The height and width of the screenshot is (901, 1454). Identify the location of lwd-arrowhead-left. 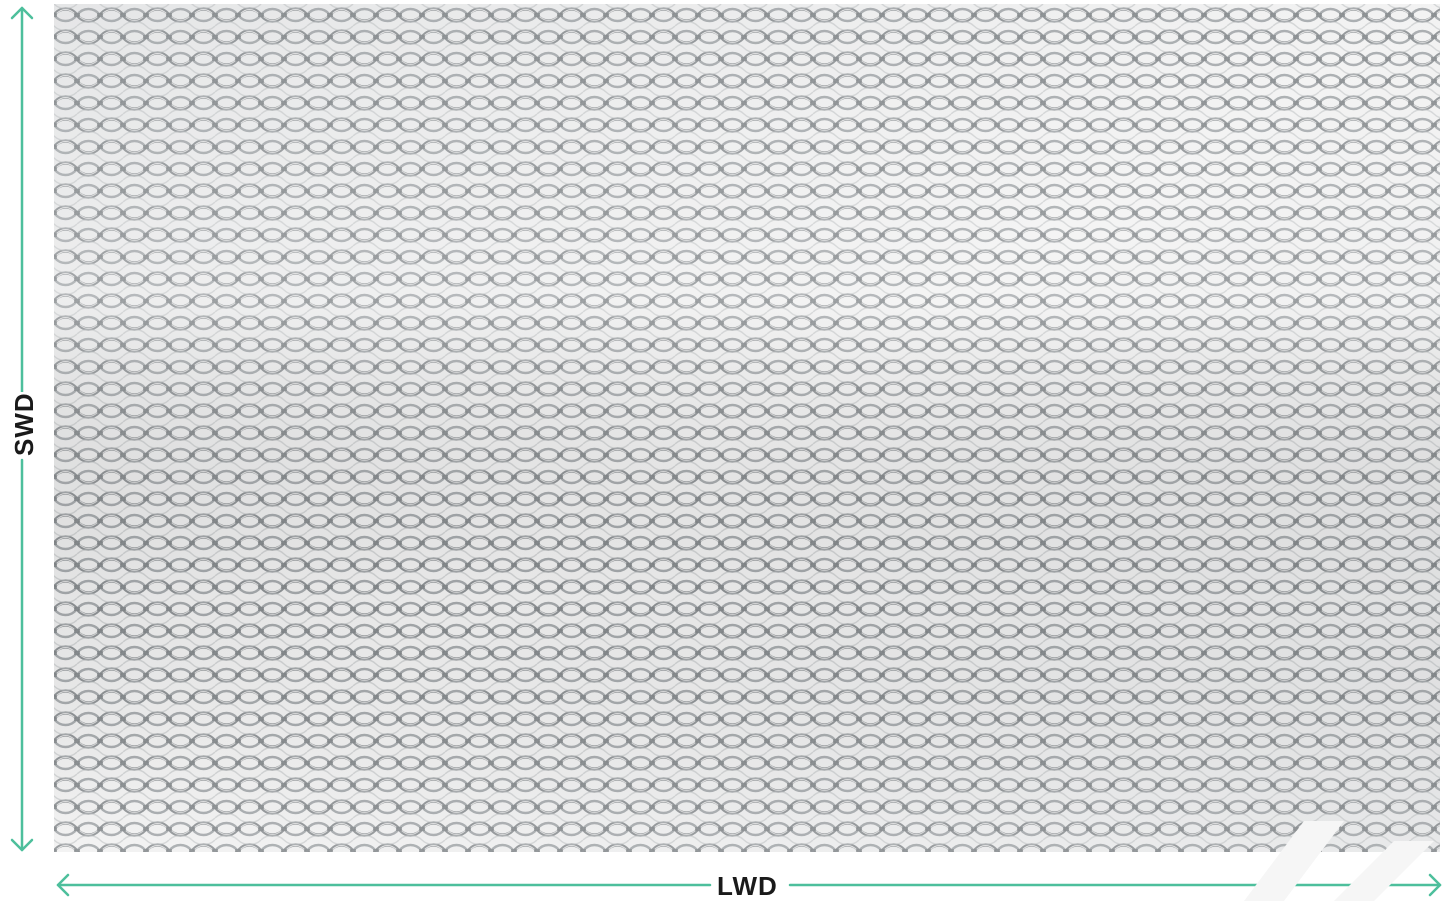
(63, 885).